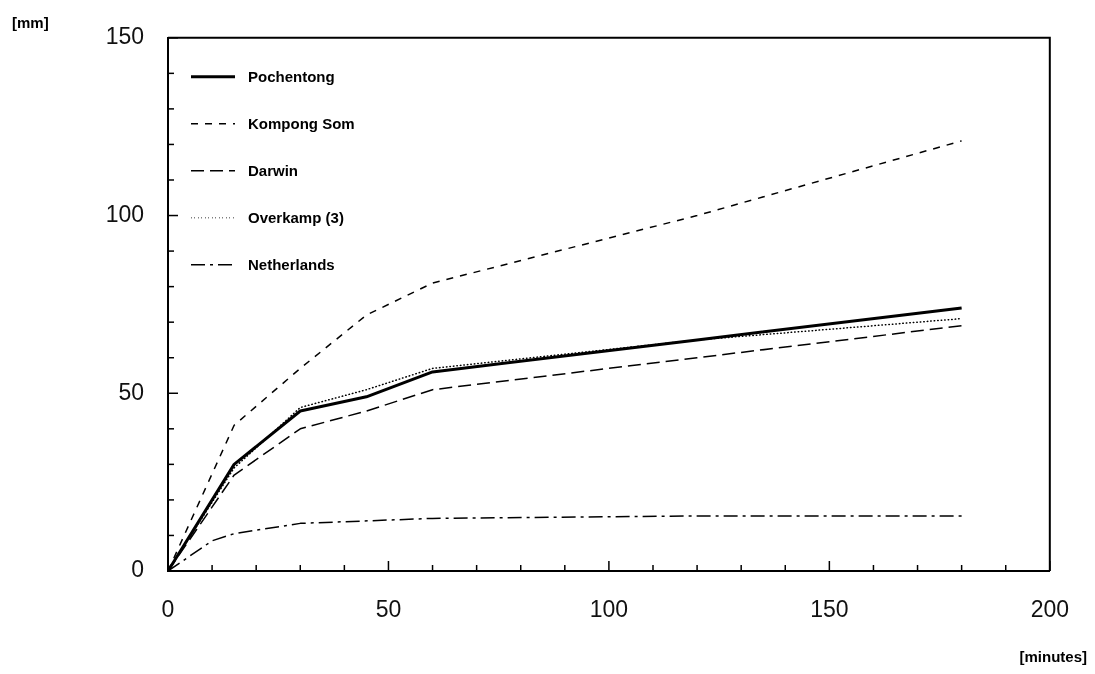 The image size is (1095, 674). I want to click on legend-label: Darwin, so click(273, 170).